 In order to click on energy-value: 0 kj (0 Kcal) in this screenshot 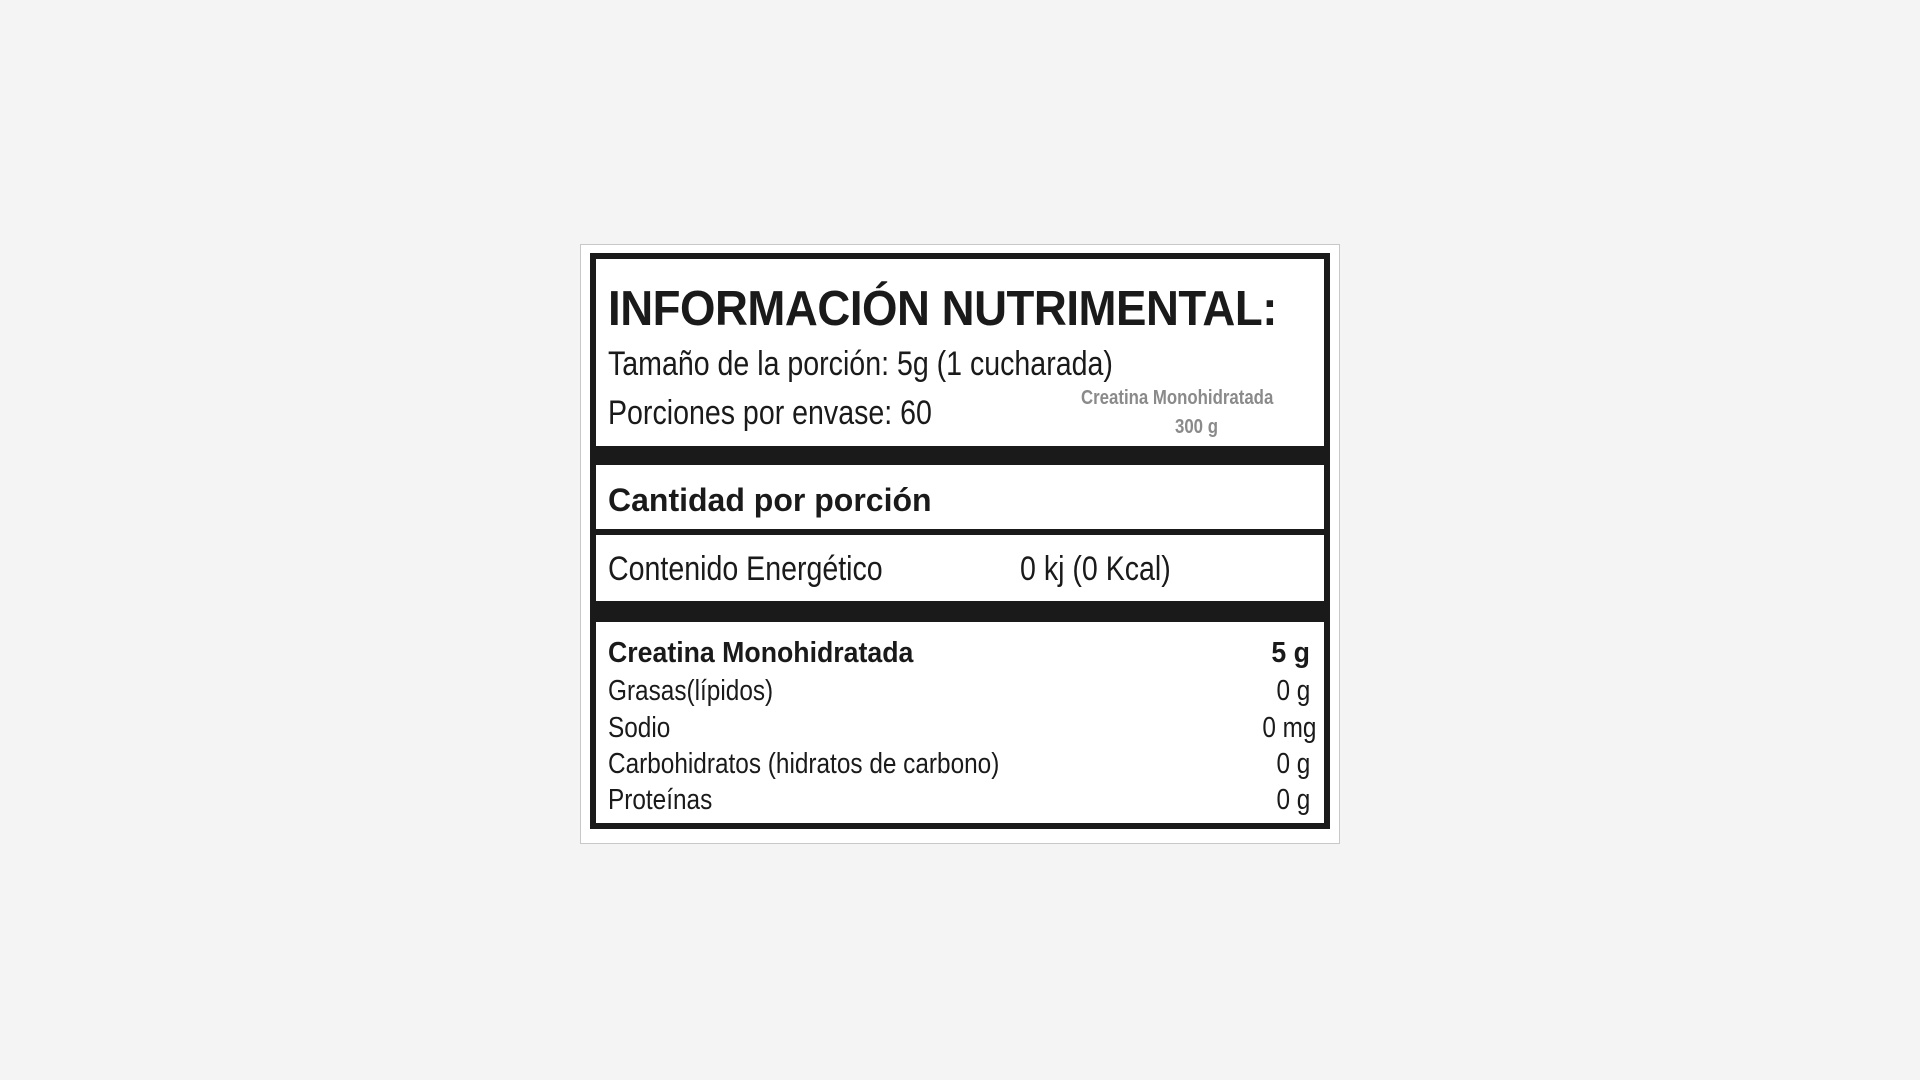, I will do `click(1095, 569)`.